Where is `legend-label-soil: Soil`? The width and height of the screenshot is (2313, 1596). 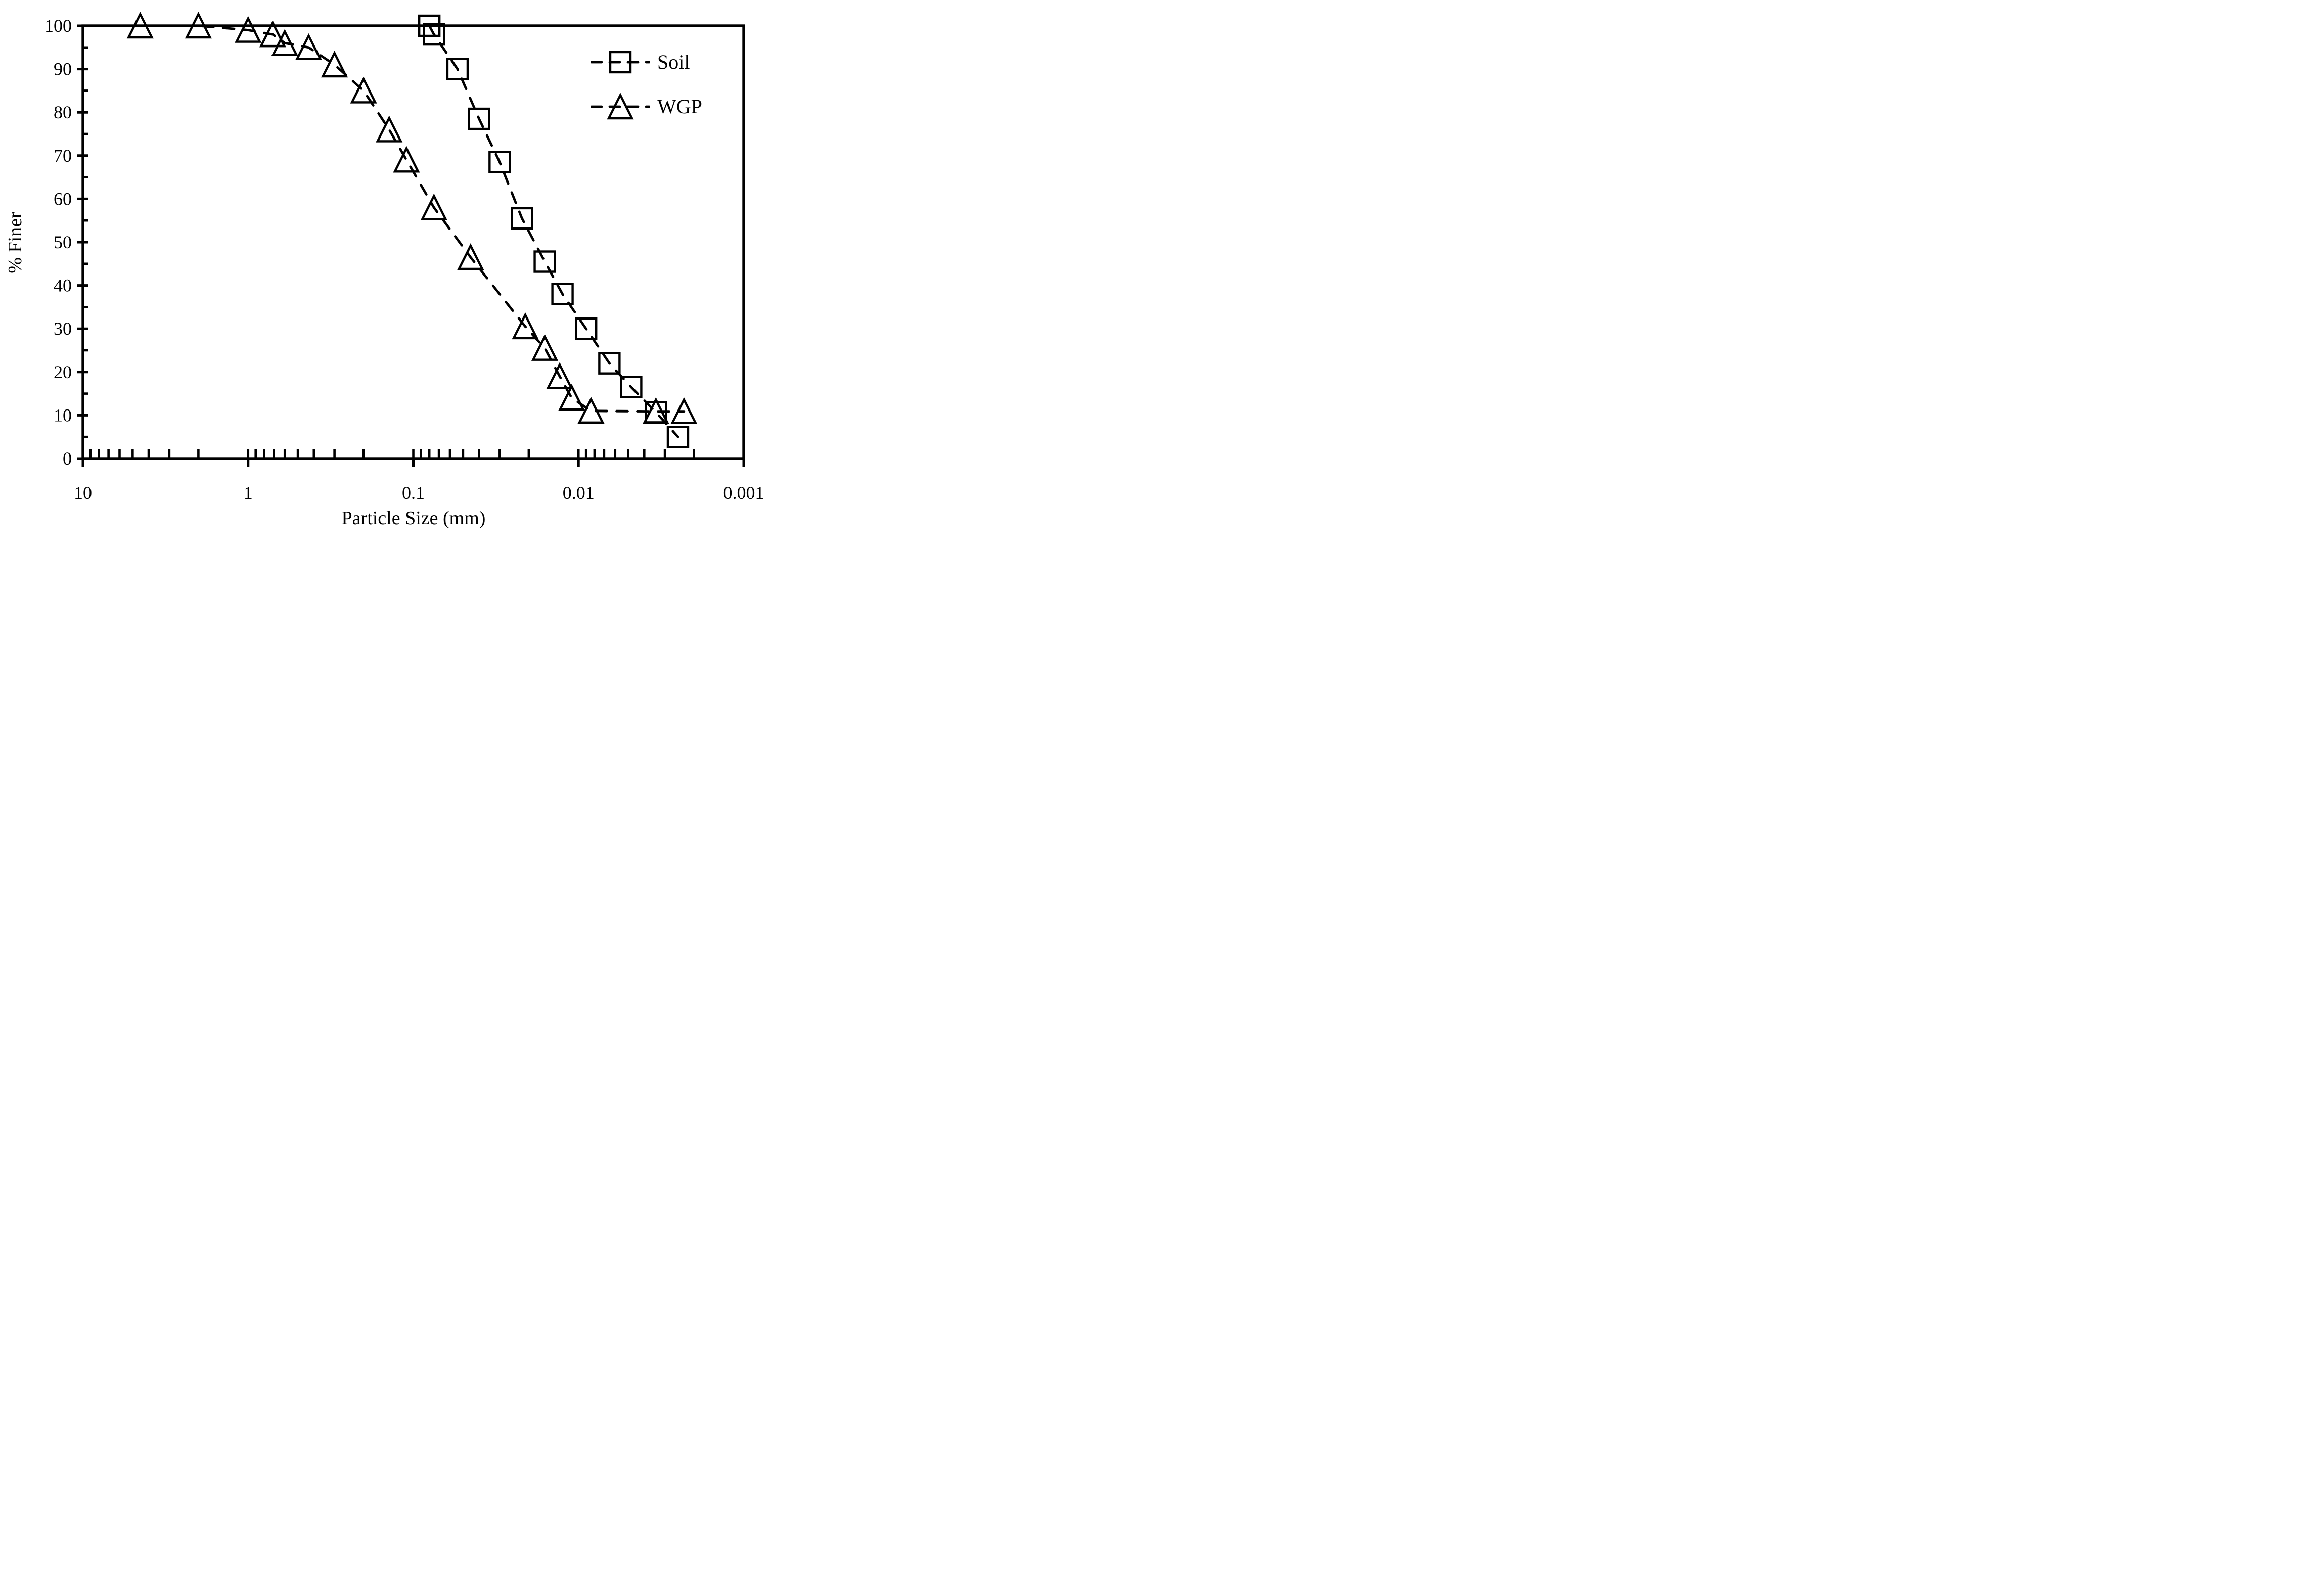
legend-label-soil: Soil is located at coordinates (674, 62).